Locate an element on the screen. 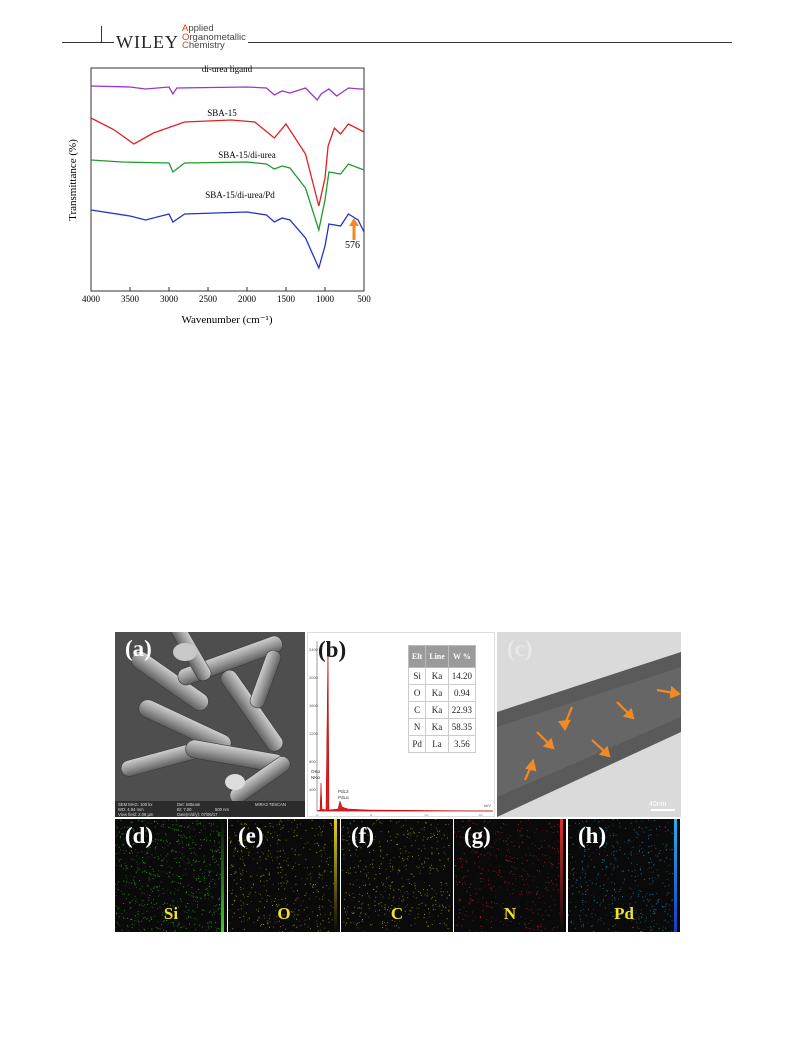  sem-info-instrument: MIRA3 TESCAN is located at coordinates (270, 804).